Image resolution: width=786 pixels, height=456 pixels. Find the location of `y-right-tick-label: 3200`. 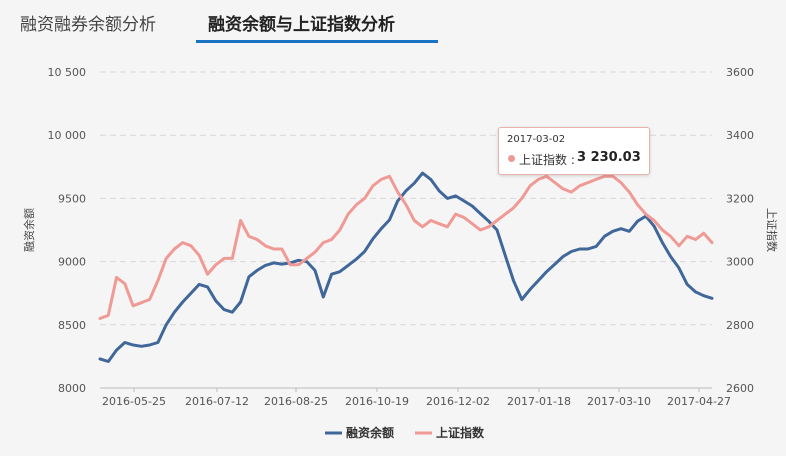

y-right-tick-label: 3200 is located at coordinates (740, 198).